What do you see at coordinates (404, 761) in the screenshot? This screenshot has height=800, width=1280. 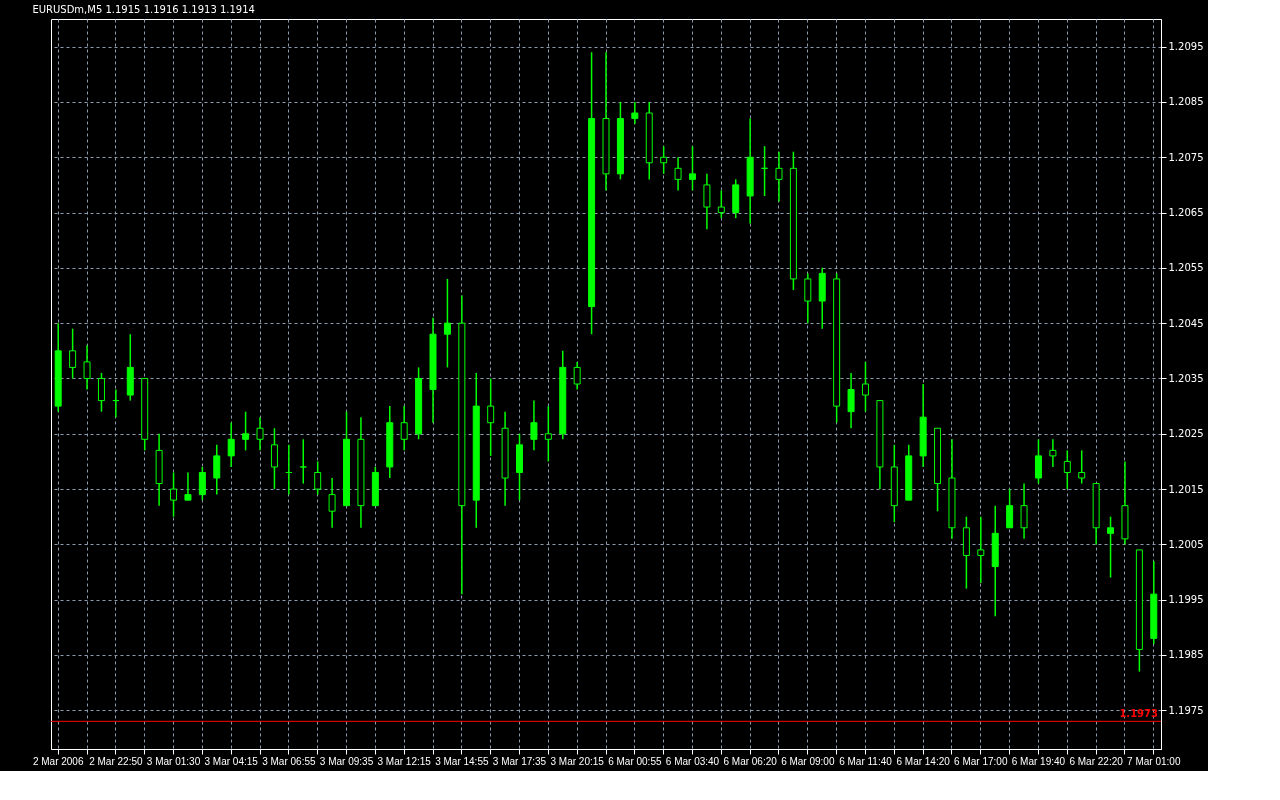 I see `x-tick-label: 3 Mar 12:15` at bounding box center [404, 761].